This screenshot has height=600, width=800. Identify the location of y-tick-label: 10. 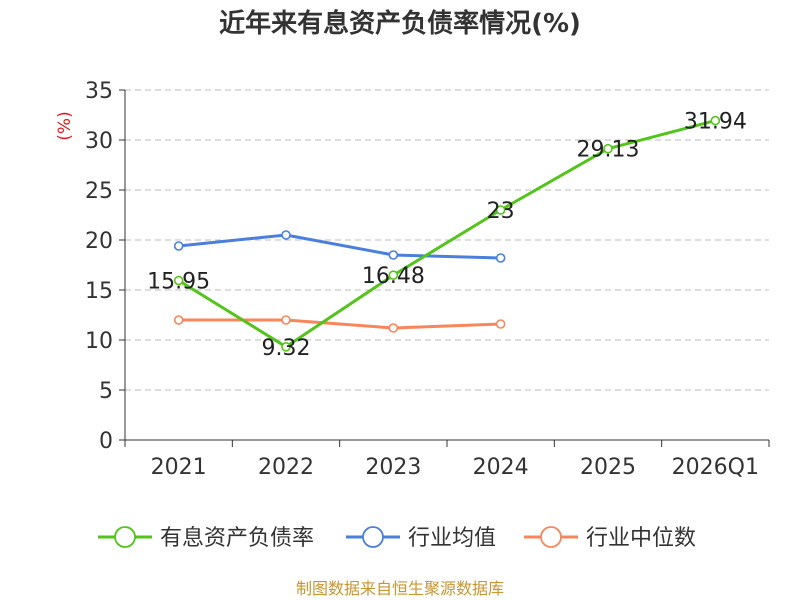
(99, 341).